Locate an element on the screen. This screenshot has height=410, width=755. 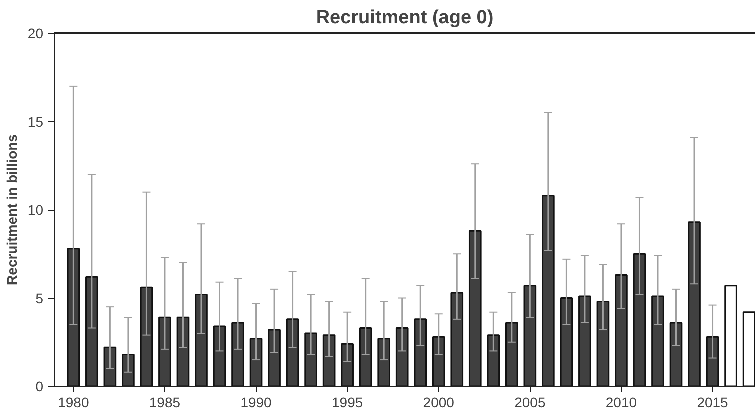
x-tick-label: 1980 is located at coordinates (74, 402).